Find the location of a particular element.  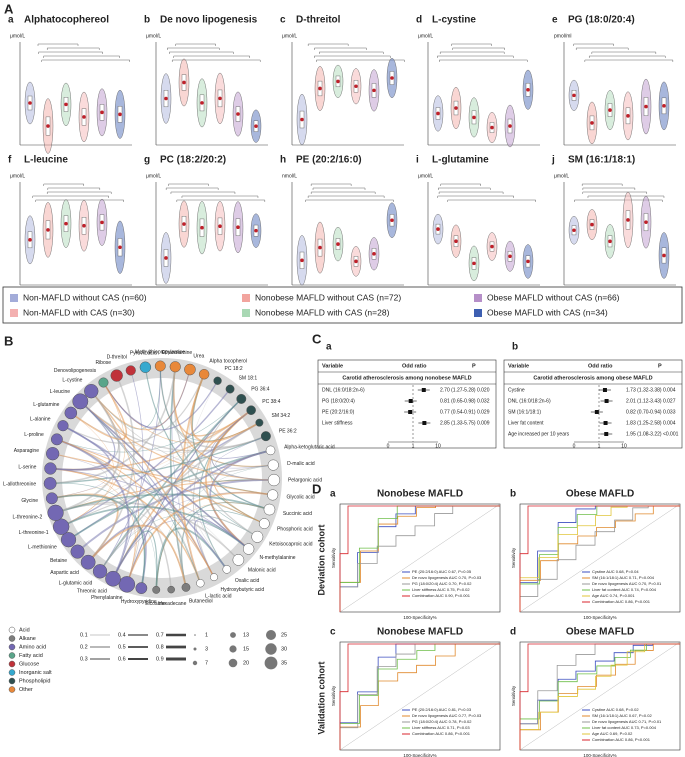

class-label: Alkane is located at coordinates (27, 639).